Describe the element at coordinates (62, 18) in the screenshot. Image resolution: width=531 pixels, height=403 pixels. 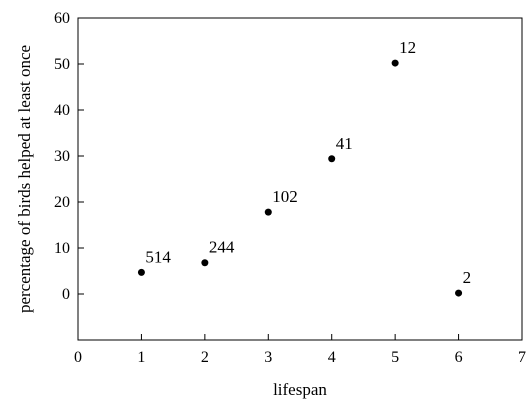
I see `y-tick-label: 60` at that location.